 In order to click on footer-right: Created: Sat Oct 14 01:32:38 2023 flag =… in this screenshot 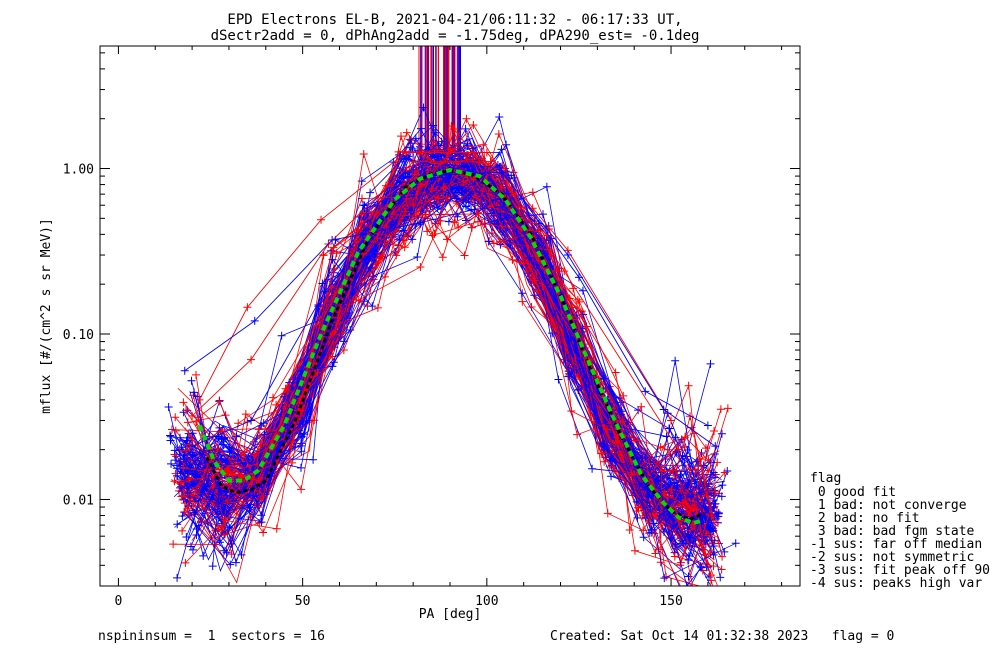, I will do `click(722, 636)`.